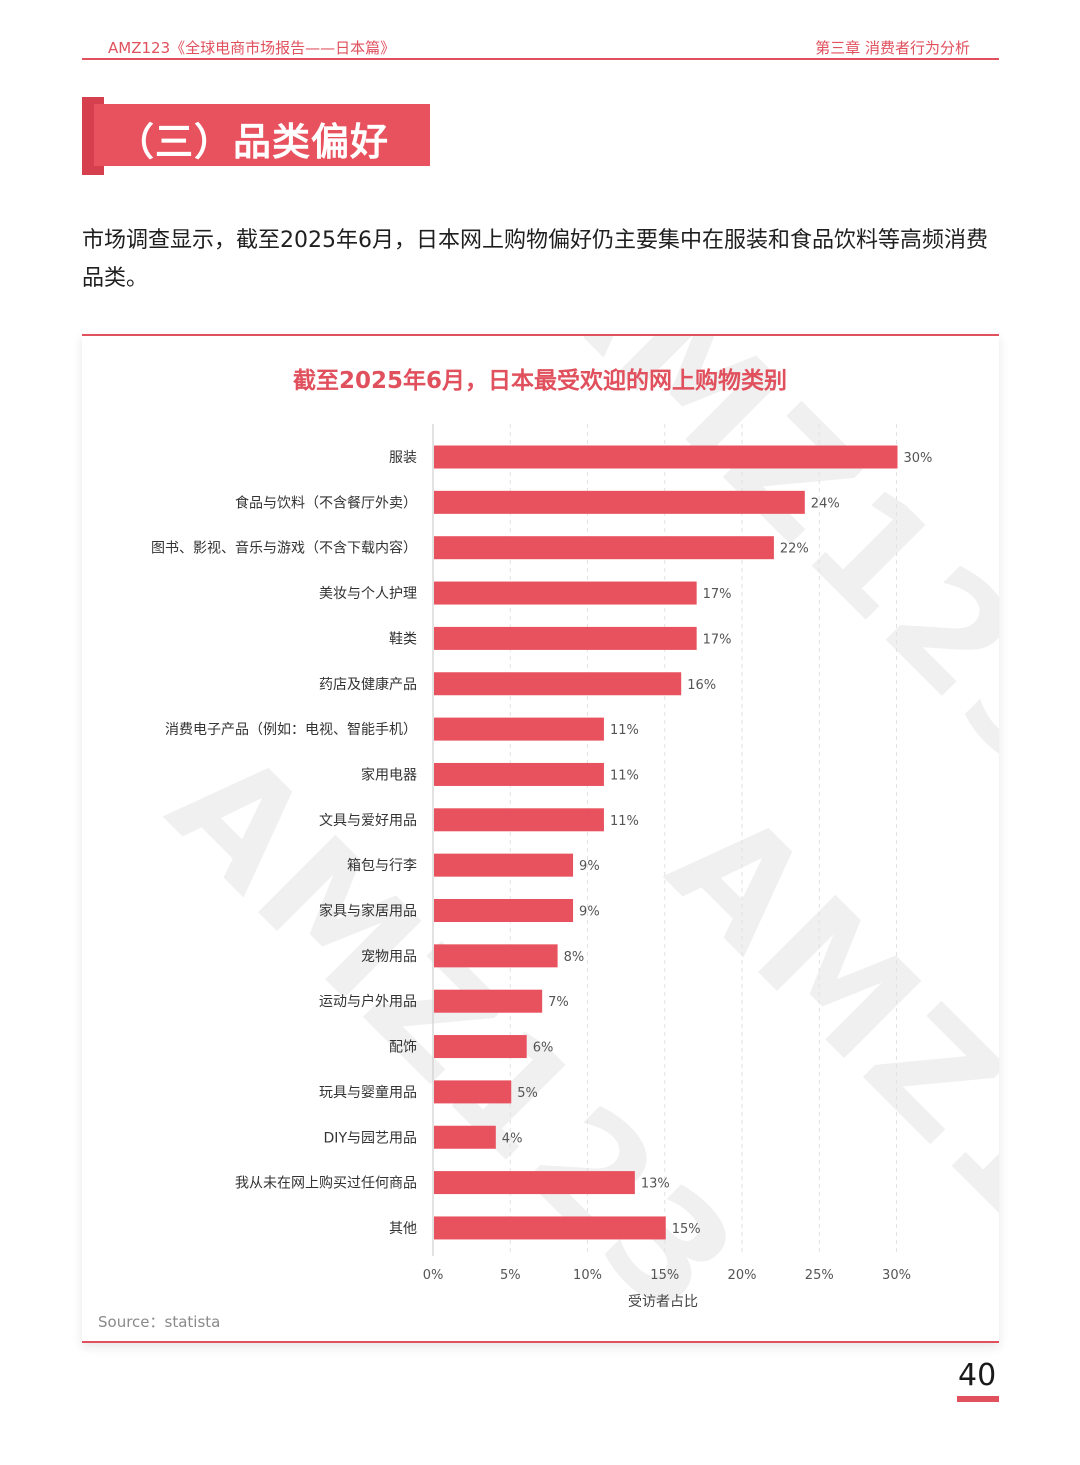 The width and height of the screenshot is (1080, 1465). Describe the element at coordinates (663, 1302) in the screenshot. I see `x-axis-label: 受访者占比` at that location.